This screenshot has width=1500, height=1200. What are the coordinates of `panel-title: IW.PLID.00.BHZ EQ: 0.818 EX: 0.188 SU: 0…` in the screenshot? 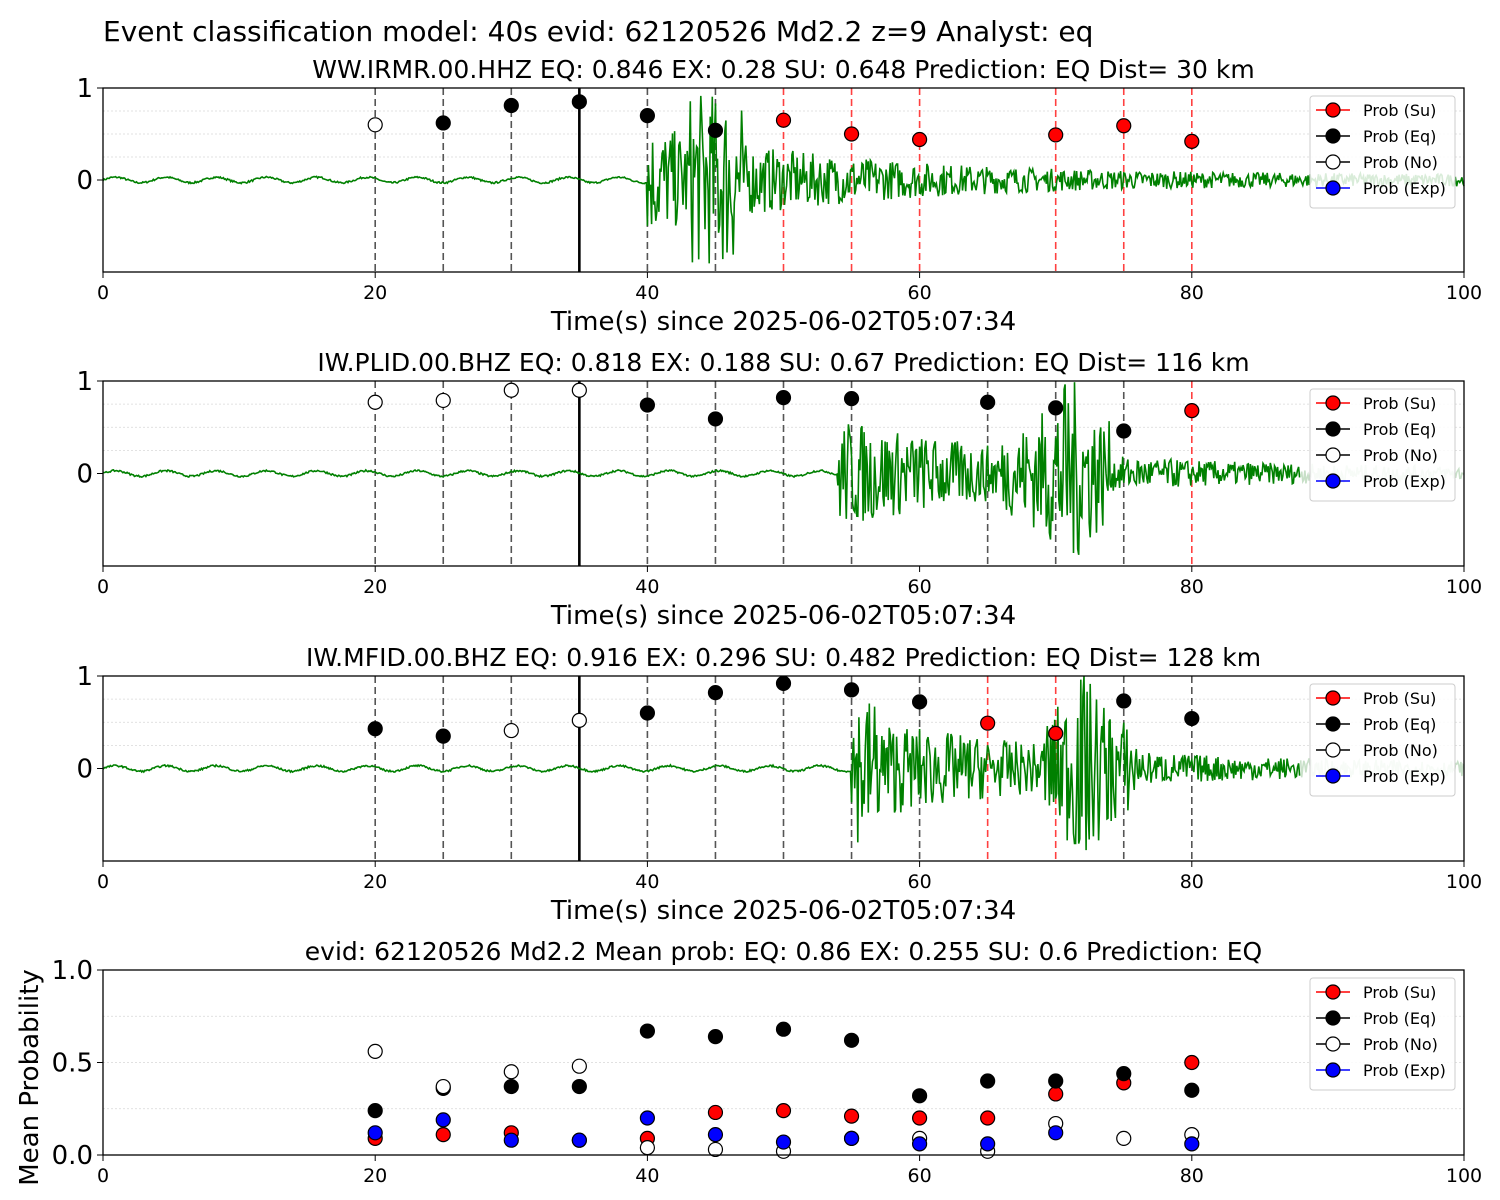 It's located at (783, 362).